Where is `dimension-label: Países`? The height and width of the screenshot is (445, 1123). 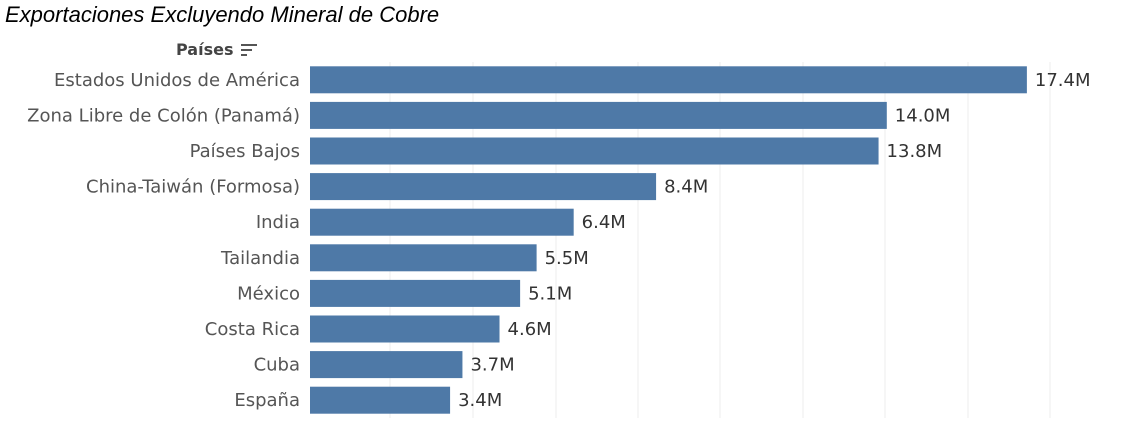 dimension-label: Países is located at coordinates (205, 49).